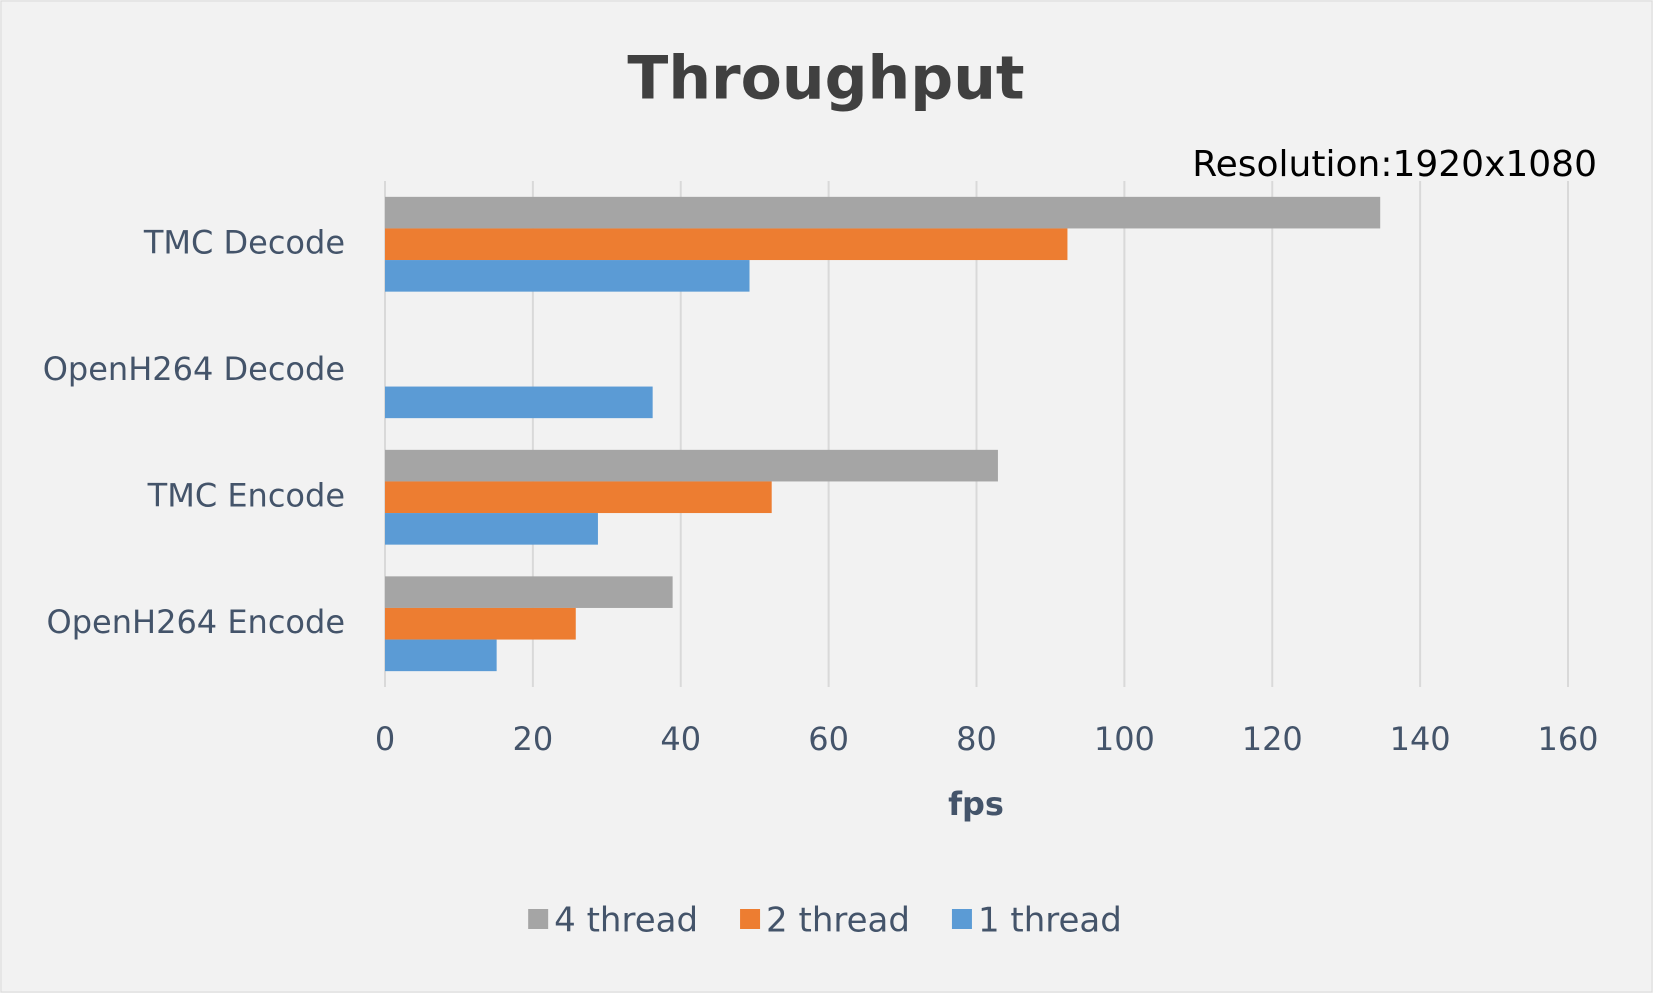 This screenshot has width=1653, height=993. I want to click on y-tick-label: TMC Decode, so click(244, 242).